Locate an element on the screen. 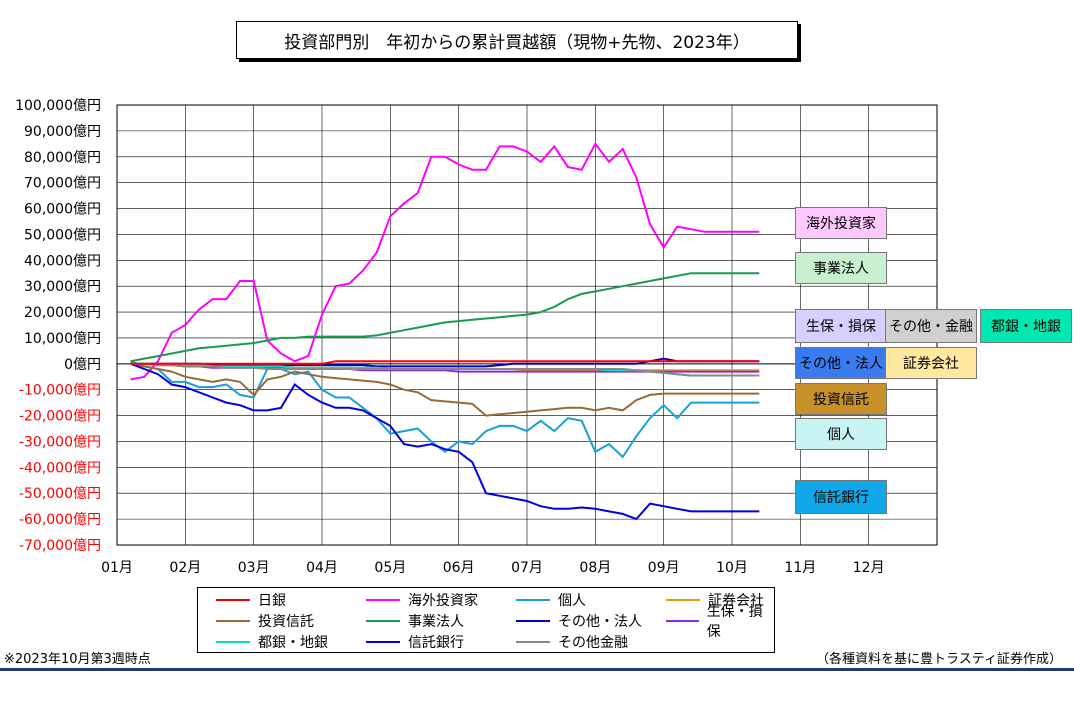  y-tick-label: 60,000億円 is located at coordinates (62, 210).